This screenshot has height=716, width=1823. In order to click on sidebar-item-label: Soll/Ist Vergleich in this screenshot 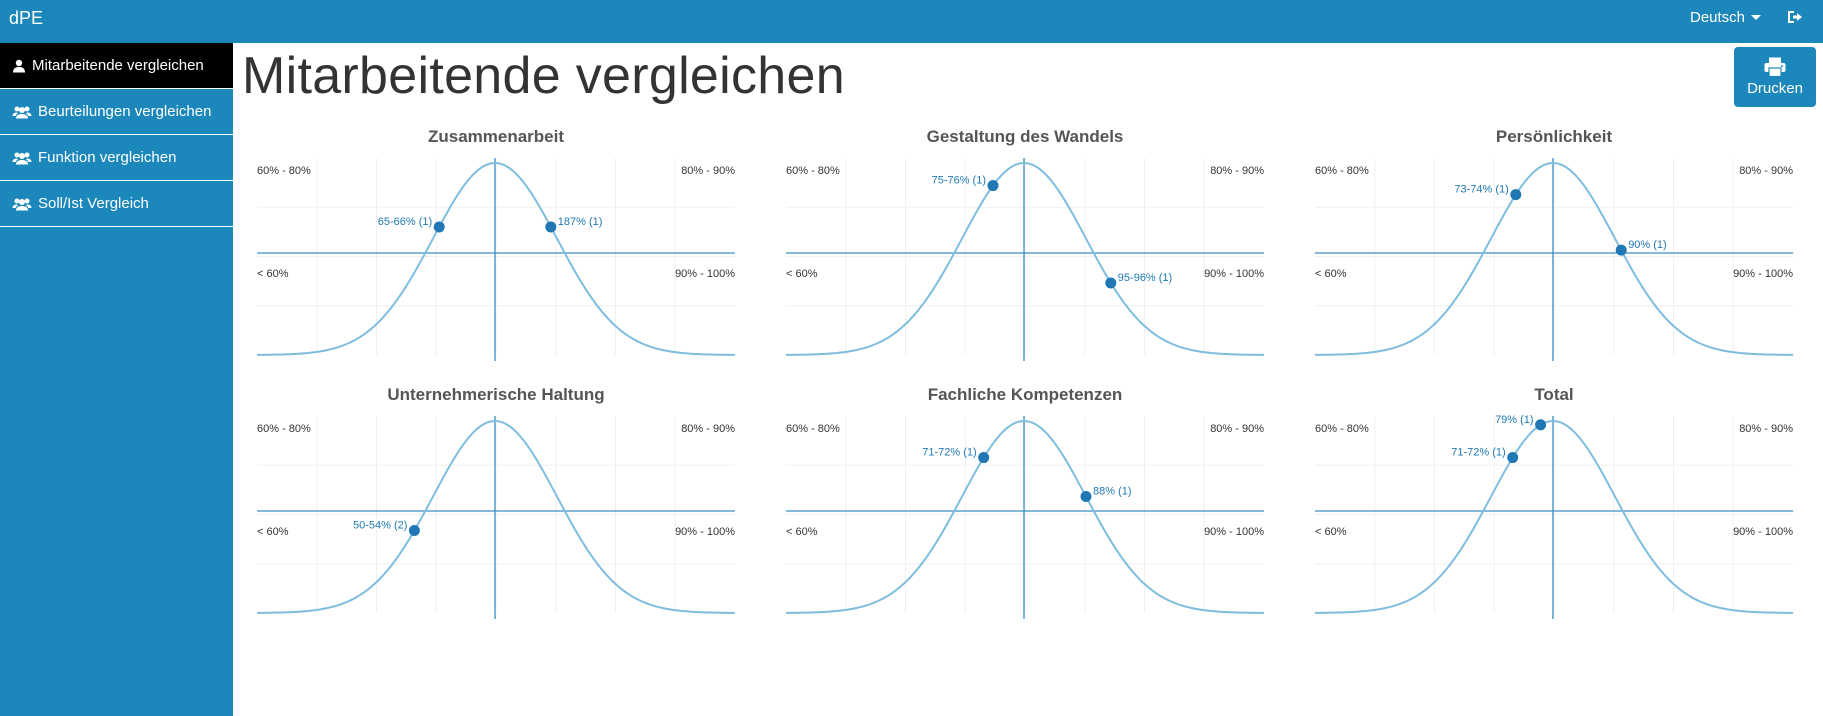, I will do `click(93, 203)`.